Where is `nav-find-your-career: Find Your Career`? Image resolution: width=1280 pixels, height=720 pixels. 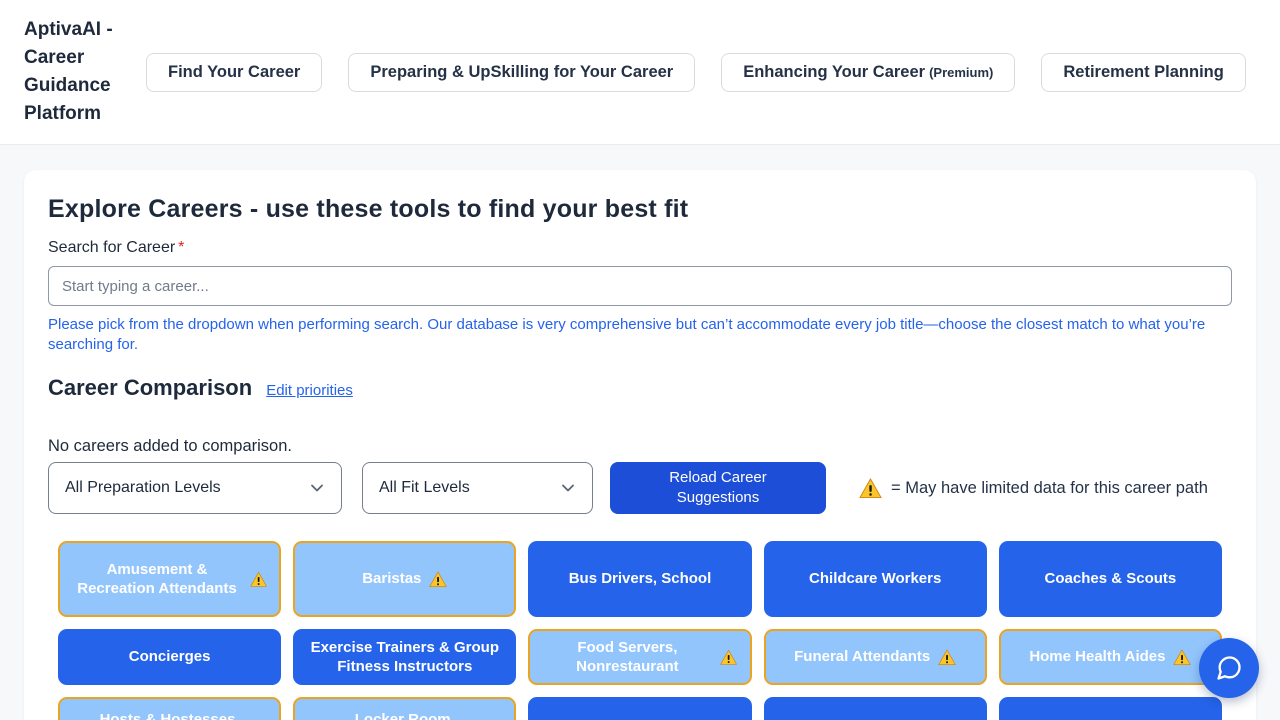 nav-find-your-career: Find Your Career is located at coordinates (234, 72).